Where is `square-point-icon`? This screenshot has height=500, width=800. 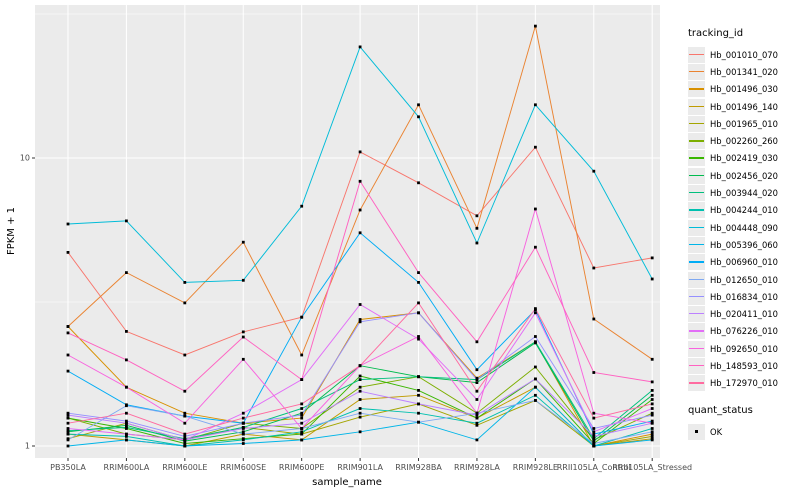 square-point-icon is located at coordinates (697, 432).